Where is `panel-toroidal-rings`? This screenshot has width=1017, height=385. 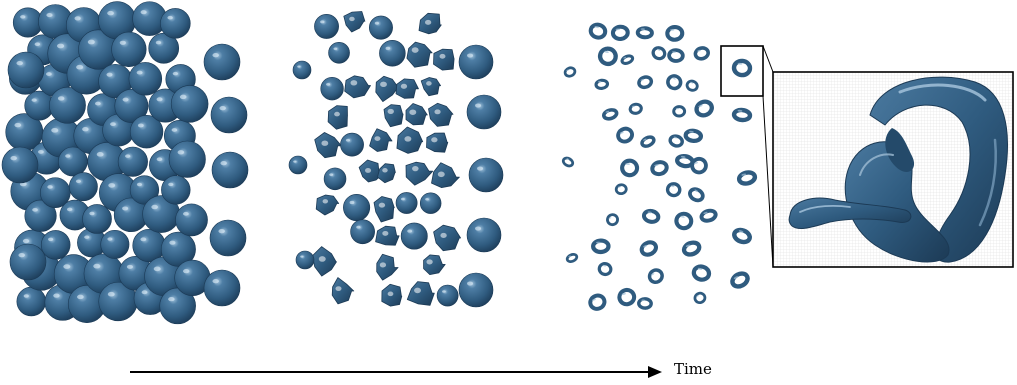 panel-toroidal-rings is located at coordinates (659, 166).